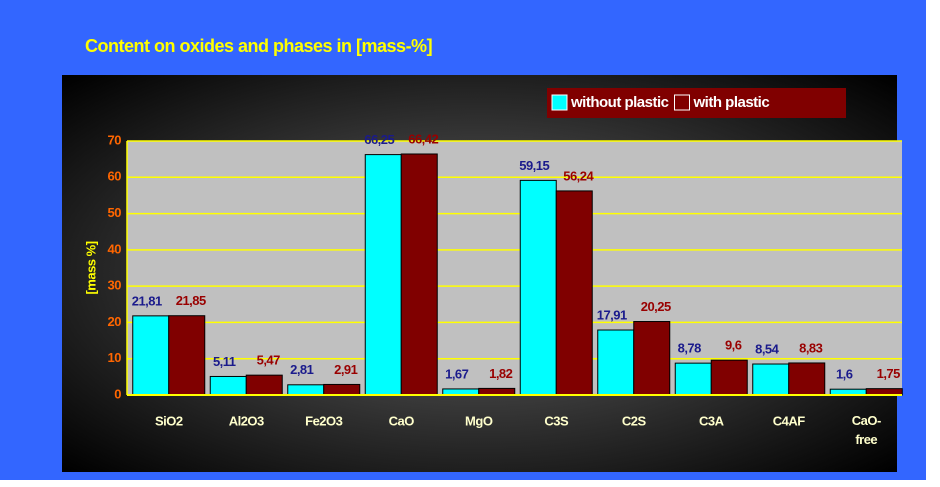 This screenshot has width=940, height=487. What do you see at coordinates (191, 300) in the screenshot?
I see `data-label: 21,85` at bounding box center [191, 300].